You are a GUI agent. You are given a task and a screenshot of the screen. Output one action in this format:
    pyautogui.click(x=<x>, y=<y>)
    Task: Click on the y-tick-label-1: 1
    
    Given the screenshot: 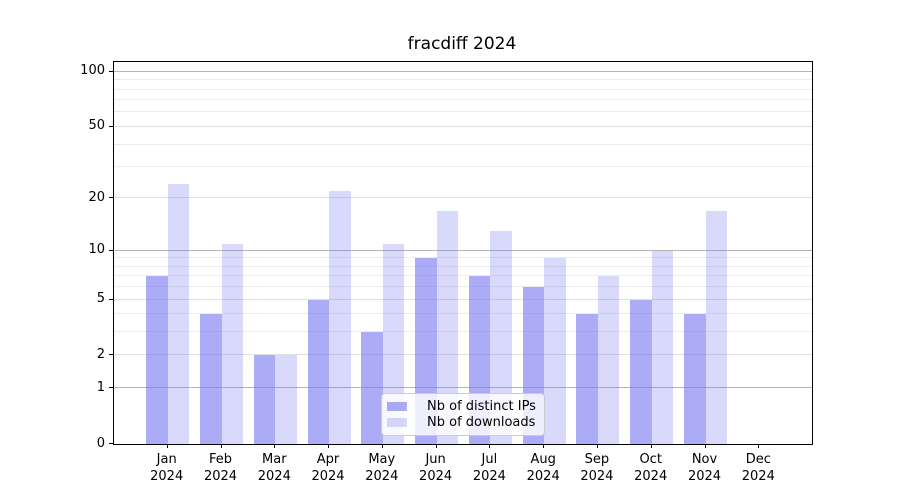 What is the action you would take?
    pyautogui.click(x=100, y=387)
    